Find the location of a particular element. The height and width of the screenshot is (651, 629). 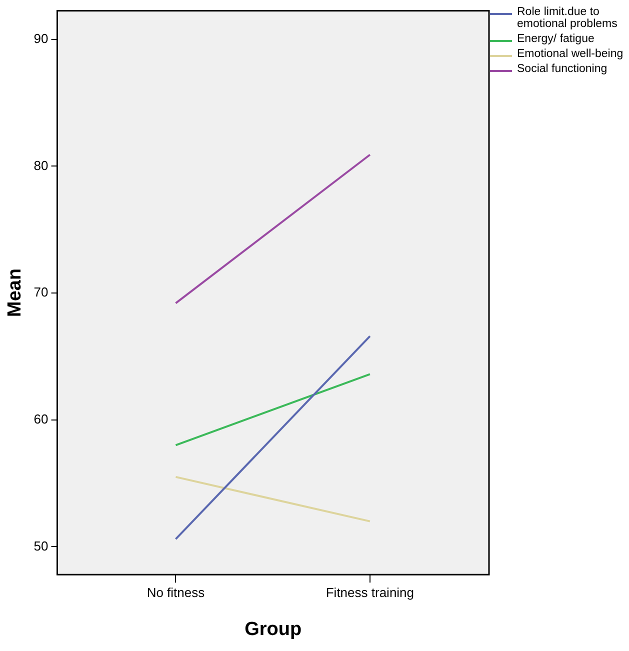

y-tick-label: 80 is located at coordinates (41, 165).